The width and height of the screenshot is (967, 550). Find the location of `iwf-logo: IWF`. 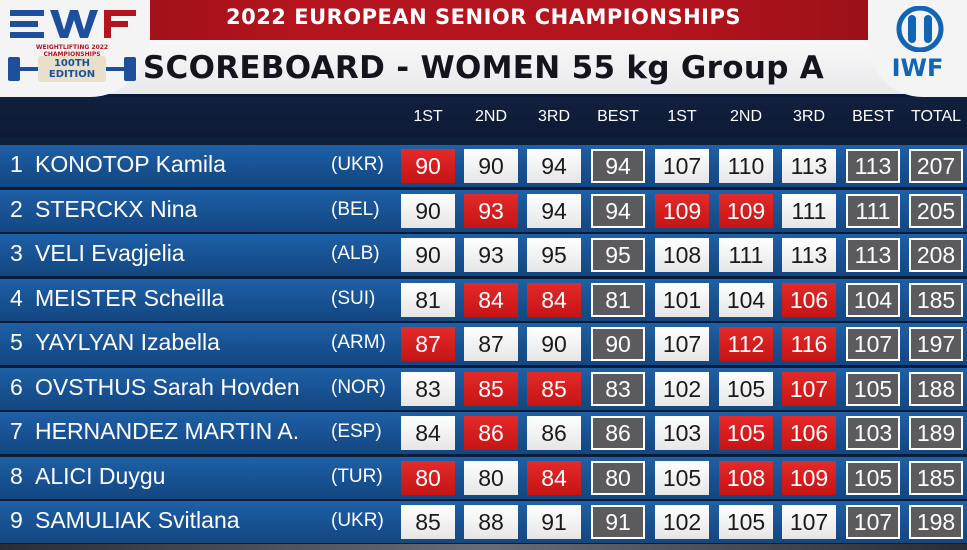

iwf-logo: IWF is located at coordinates (917, 48).